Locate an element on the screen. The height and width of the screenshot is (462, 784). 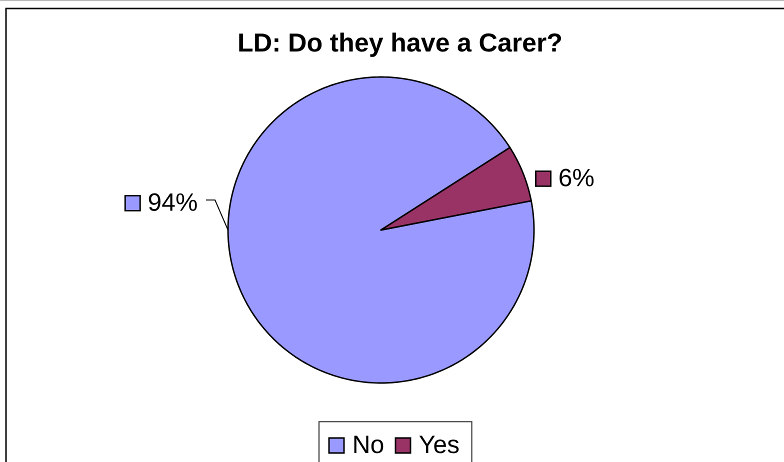
legend-label: Yes is located at coordinates (439, 445).